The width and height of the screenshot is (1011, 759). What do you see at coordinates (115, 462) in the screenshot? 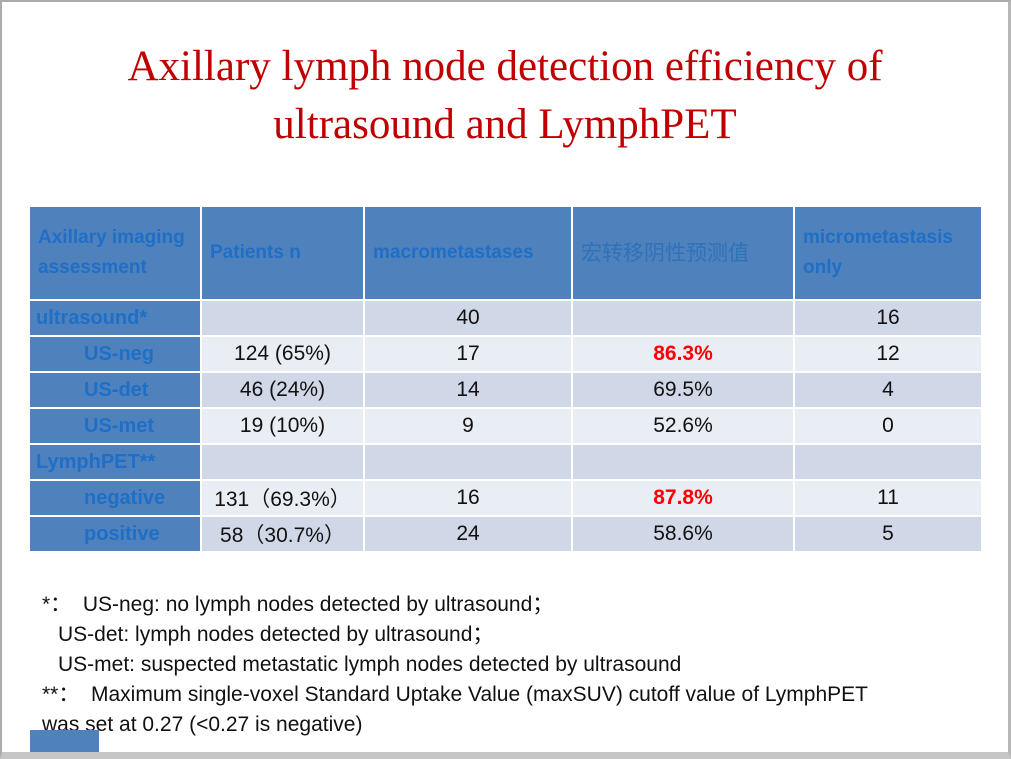
I see `row-label: LymphPET**` at bounding box center [115, 462].